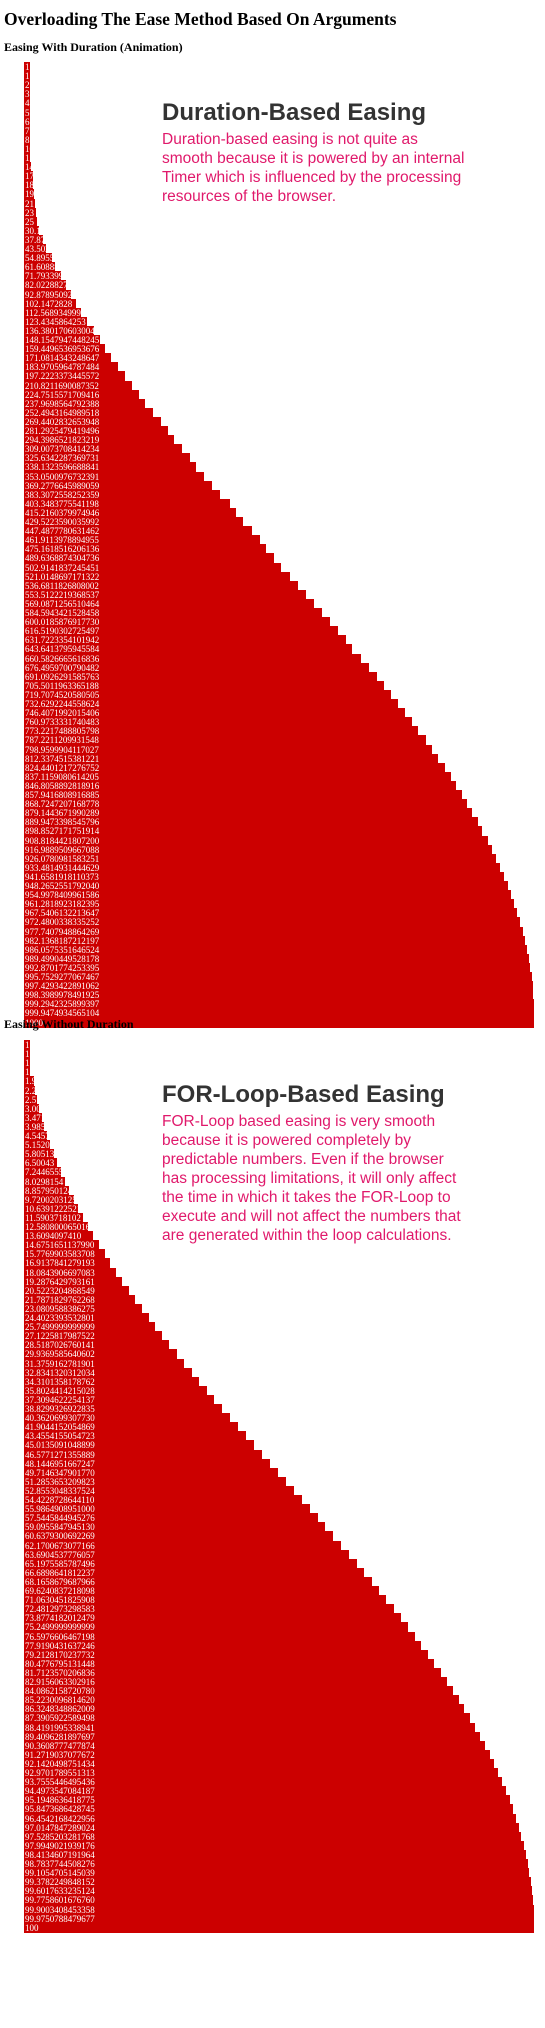  Describe the element at coordinates (279, 1909) in the screenshot. I see `easing-bar: 99.9003408453358` at that location.